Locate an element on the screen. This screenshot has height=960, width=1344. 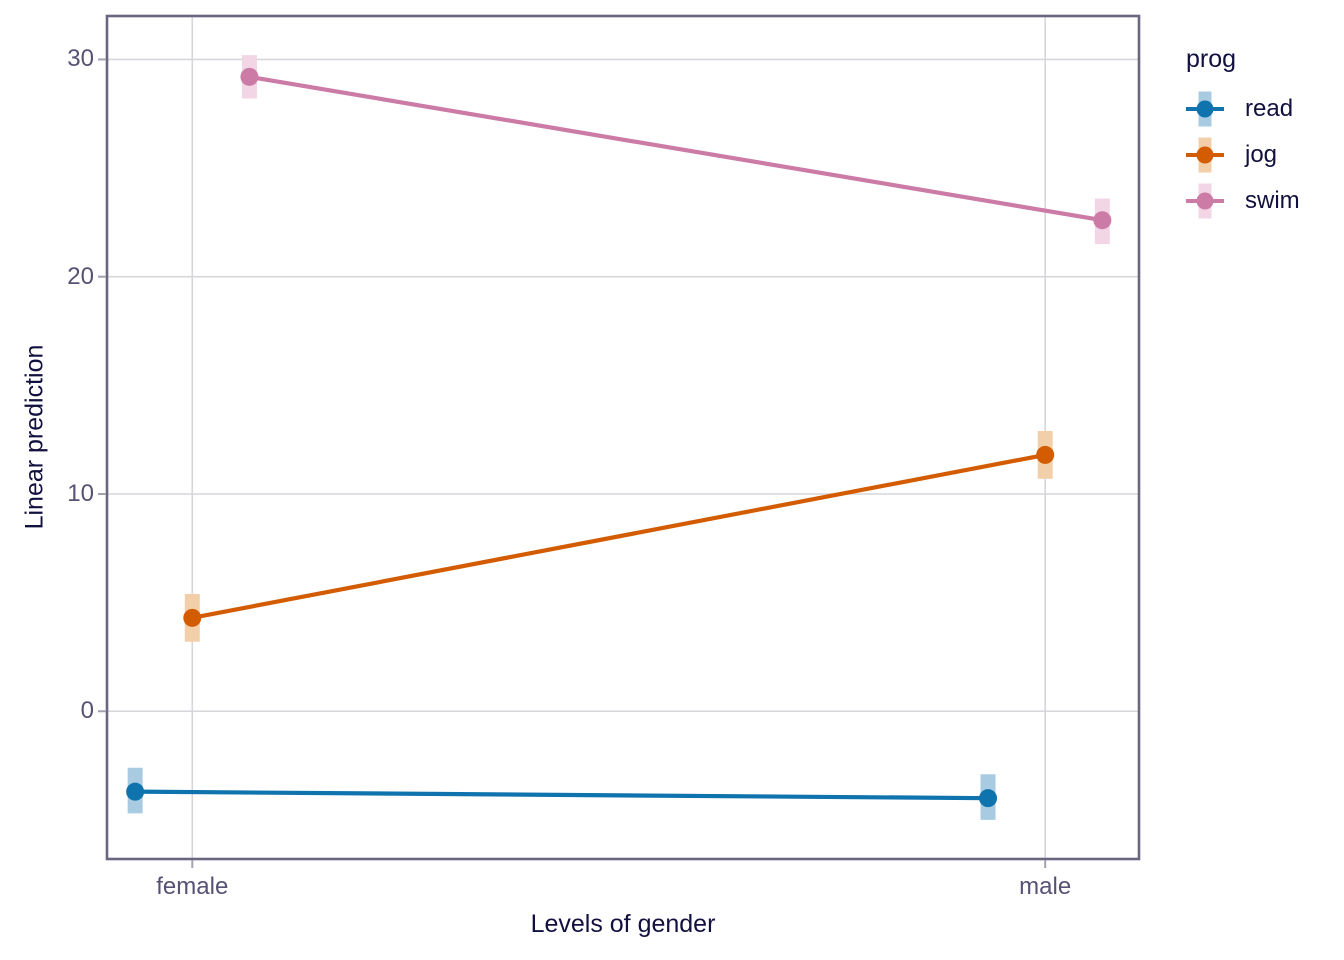
y-axis-title: Linear prediction is located at coordinates (34, 437).